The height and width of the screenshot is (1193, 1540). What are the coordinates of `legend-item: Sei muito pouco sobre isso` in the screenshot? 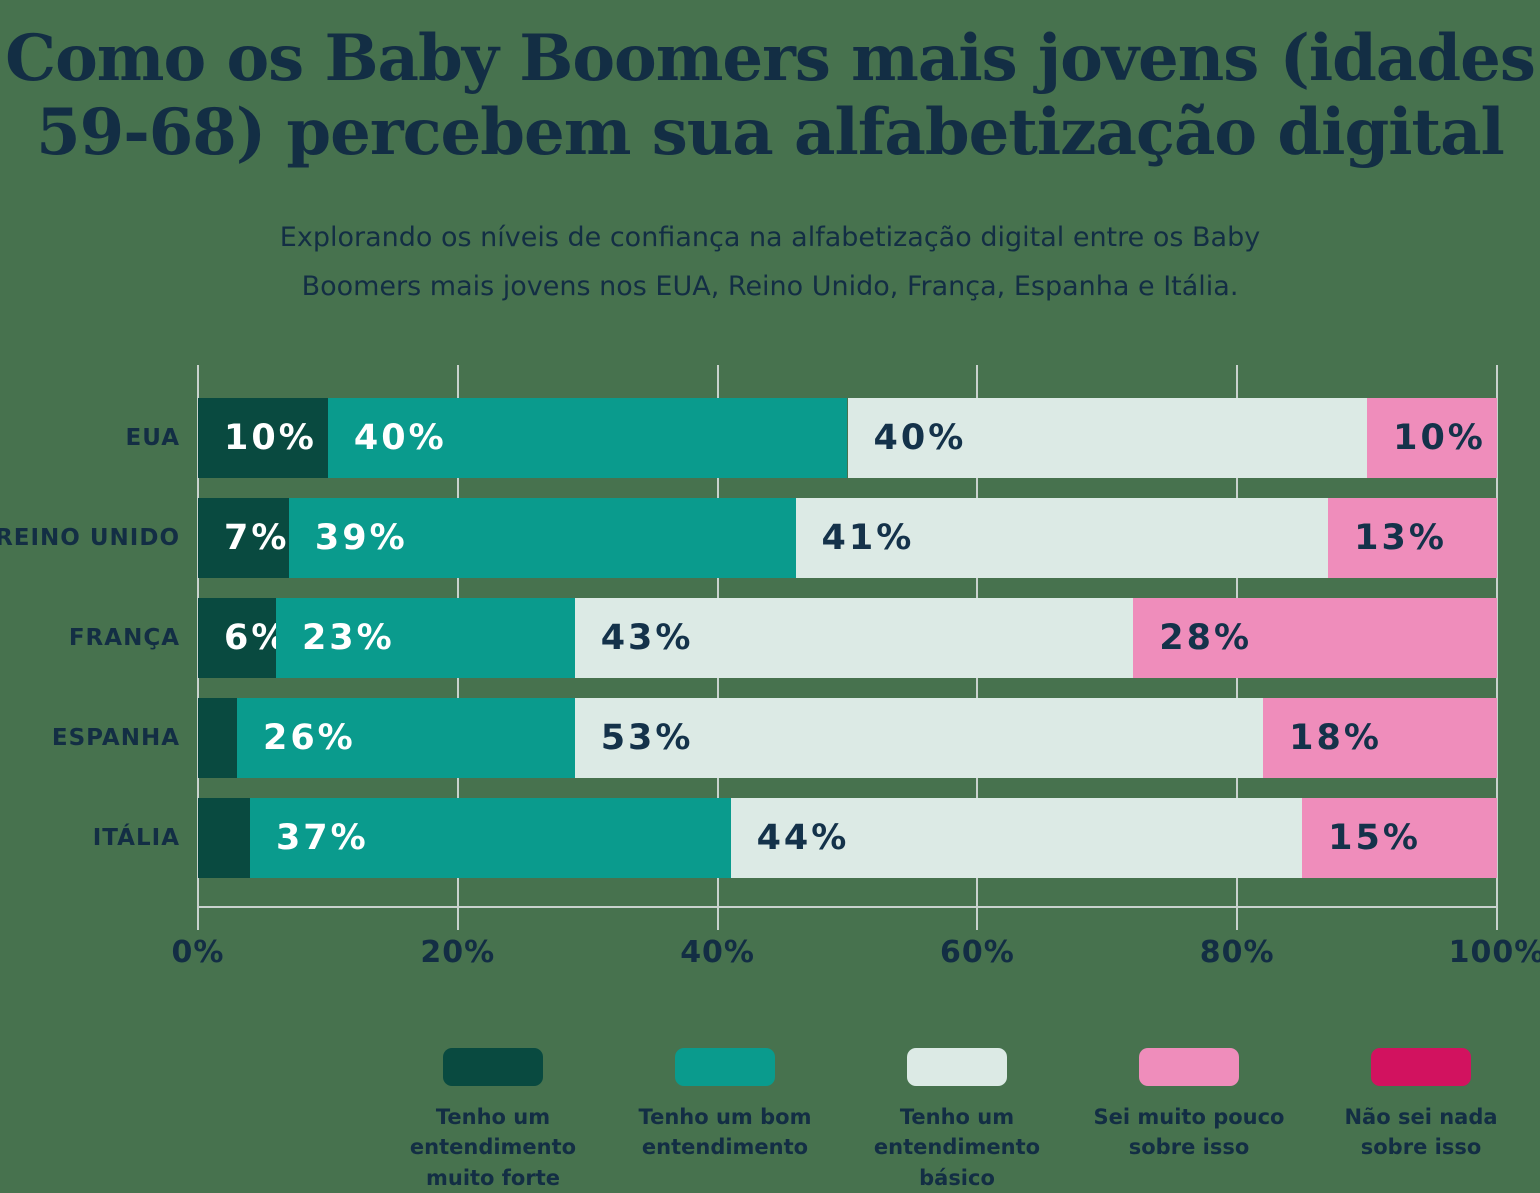 It's located at (1189, 1120).